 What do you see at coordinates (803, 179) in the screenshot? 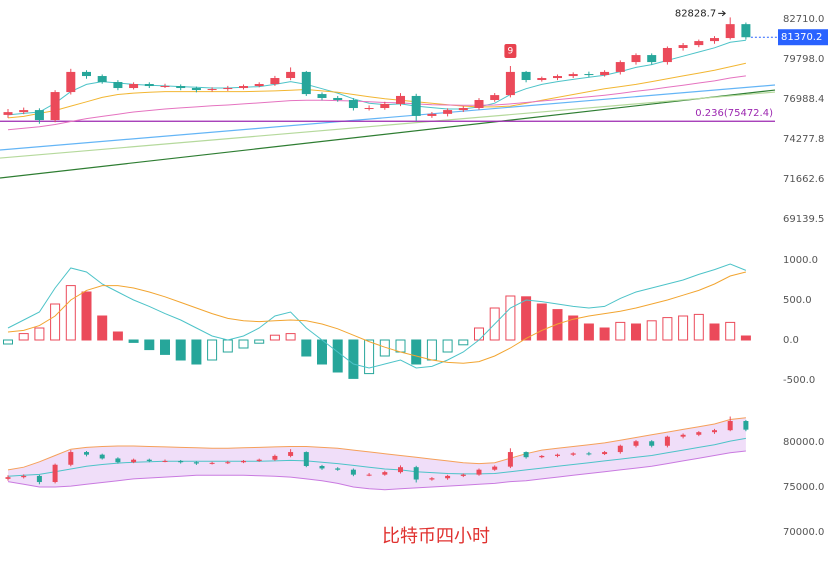
I see `y-tick-label: 71662.6` at bounding box center [803, 179].